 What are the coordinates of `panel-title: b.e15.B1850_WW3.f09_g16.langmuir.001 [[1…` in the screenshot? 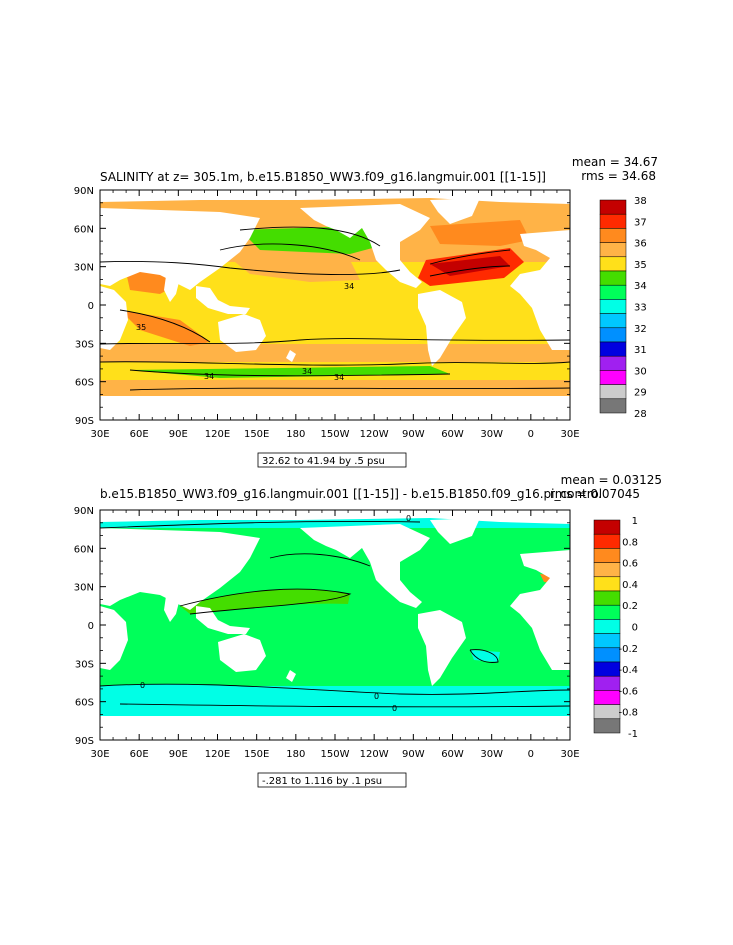 It's located at (351, 494).